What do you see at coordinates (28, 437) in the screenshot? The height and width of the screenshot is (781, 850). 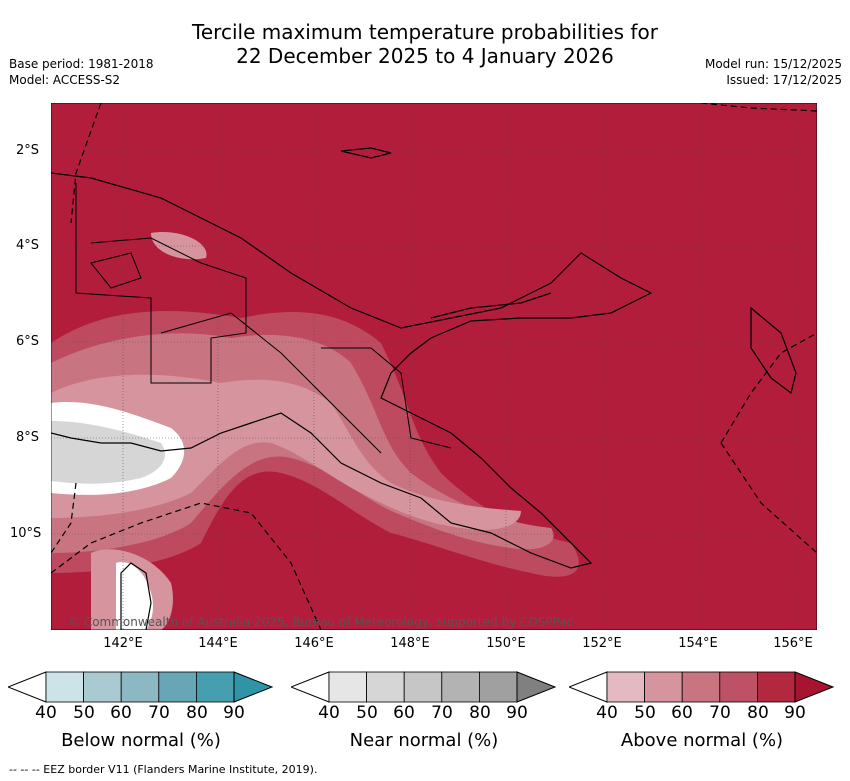 I see `lat-tick-8s: 8°S` at bounding box center [28, 437].